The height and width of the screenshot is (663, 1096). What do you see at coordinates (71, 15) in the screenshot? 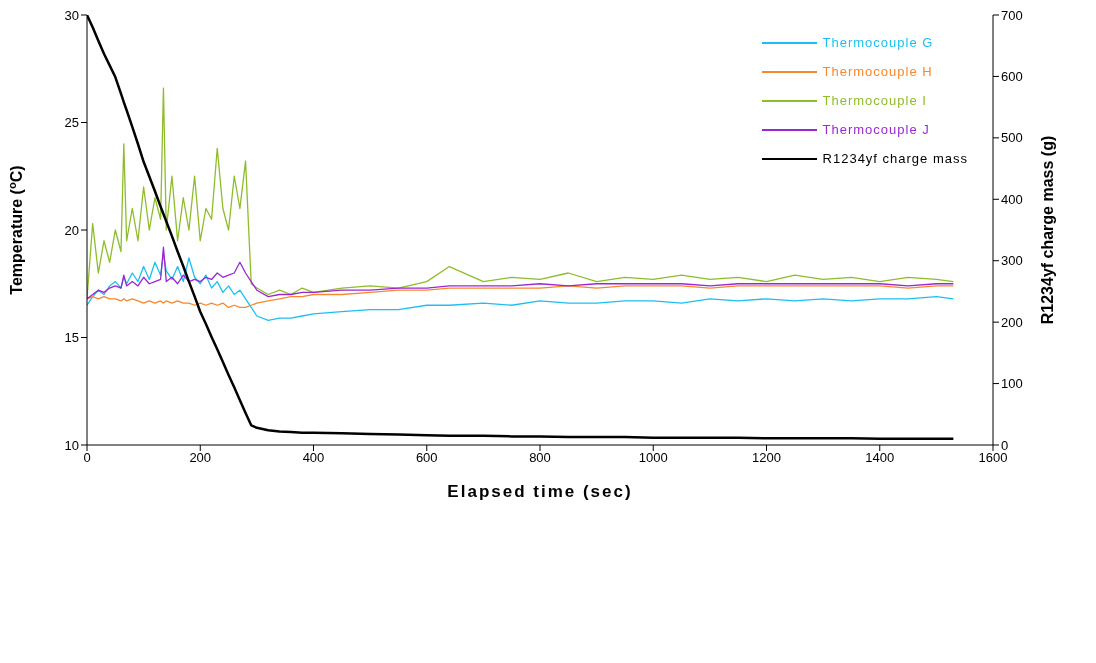
I see `y-tick-label: 30` at bounding box center [71, 15].